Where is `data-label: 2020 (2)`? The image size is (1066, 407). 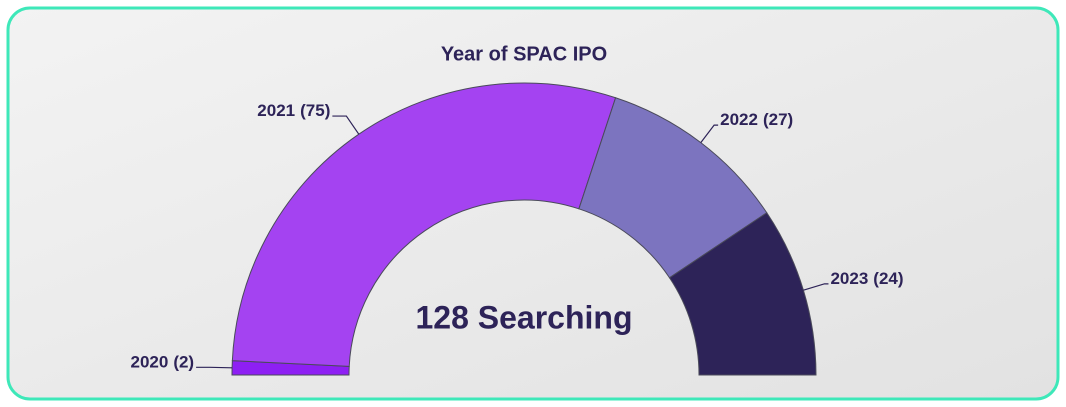
data-label: 2020 (2) is located at coordinates (162, 362).